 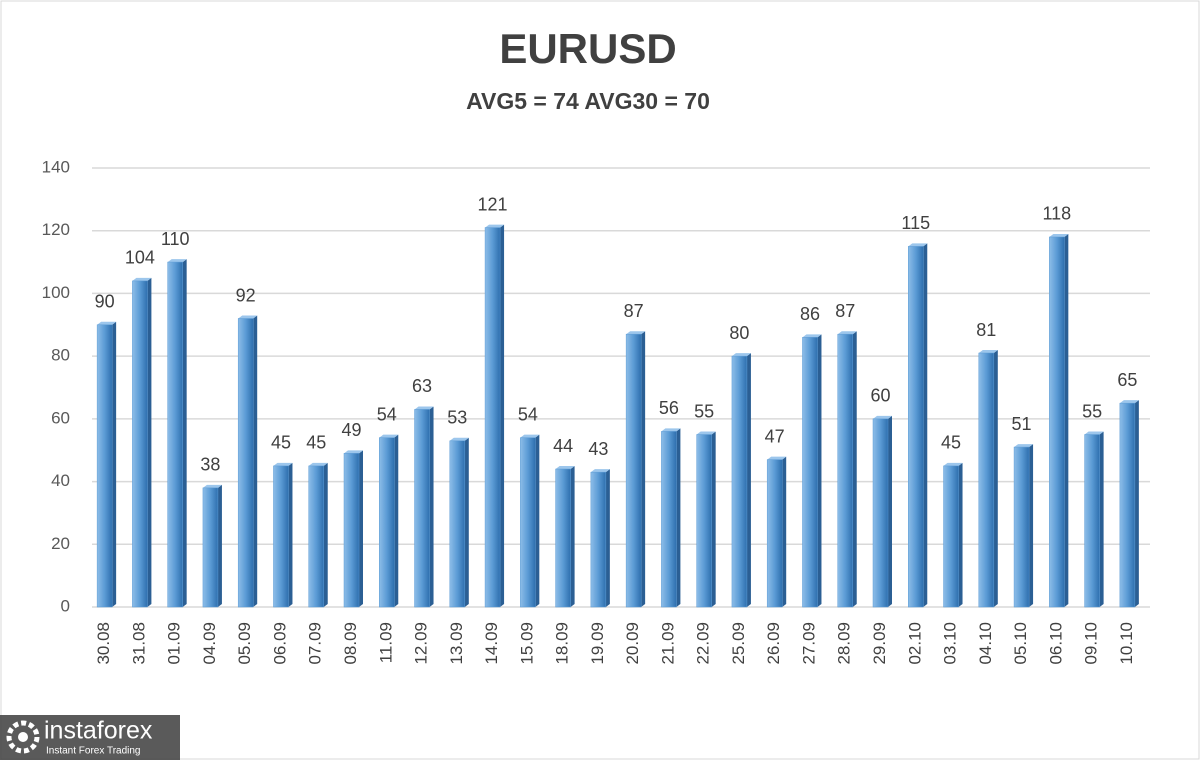 What do you see at coordinates (985, 643) in the screenshot?
I see `x-tick-label: 04.10` at bounding box center [985, 643].